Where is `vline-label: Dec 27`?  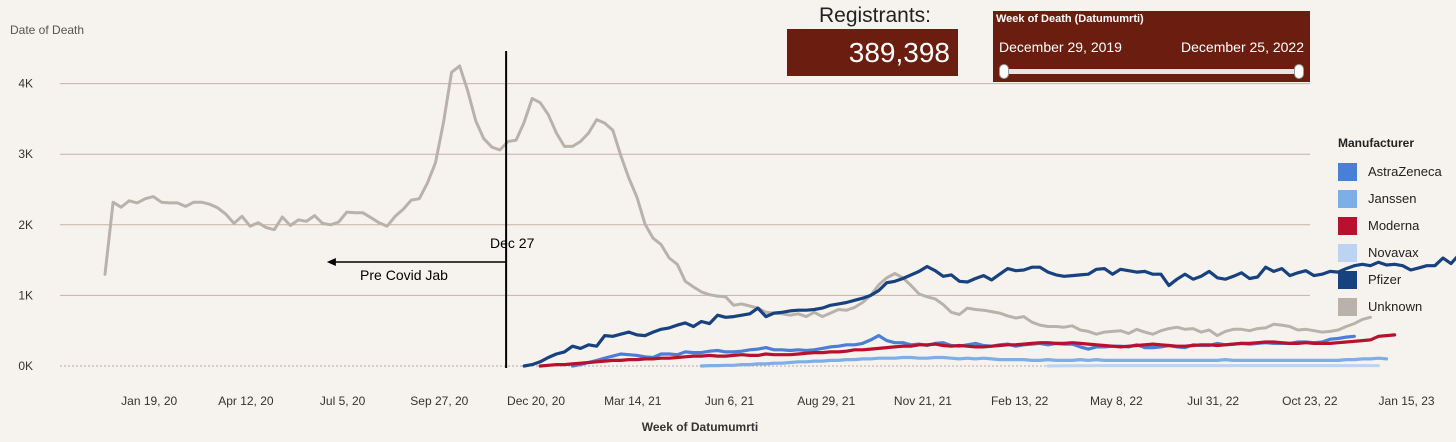 vline-label: Dec 27 is located at coordinates (512, 243).